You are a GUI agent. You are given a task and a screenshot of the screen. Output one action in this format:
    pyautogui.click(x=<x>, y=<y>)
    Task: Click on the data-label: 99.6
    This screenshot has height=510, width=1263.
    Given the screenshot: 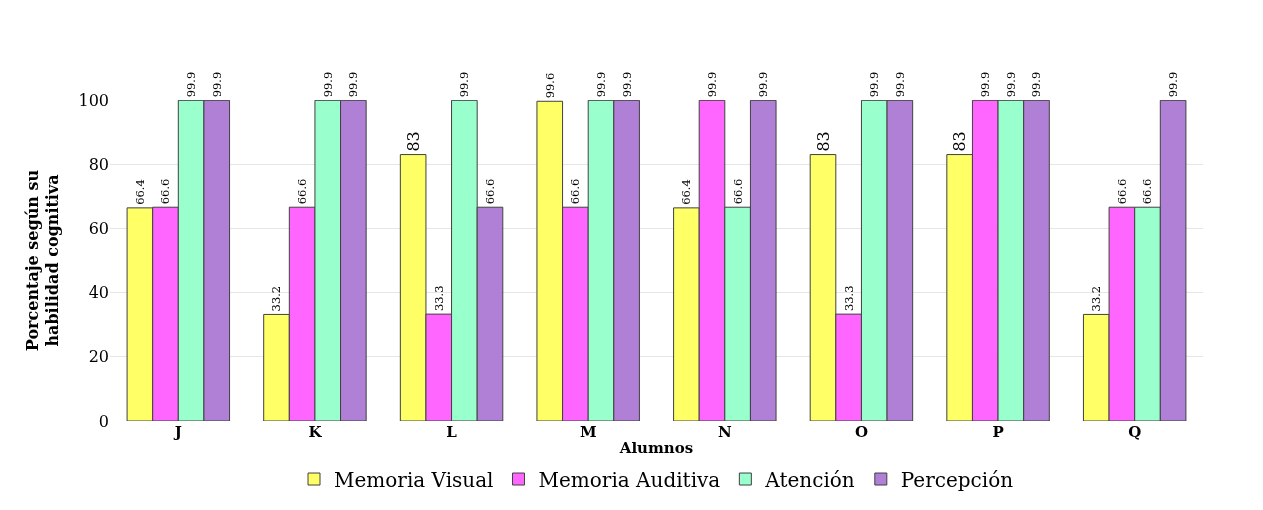 What is the action you would take?
    pyautogui.click(x=549, y=85)
    